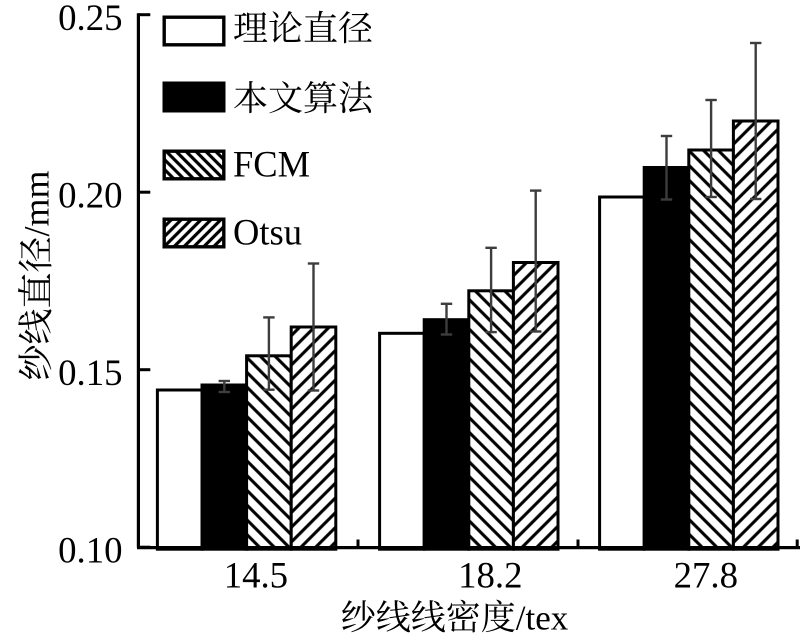 The width and height of the screenshot is (800, 644). Describe the element at coordinates (256, 575) in the screenshot. I see `svg-text: 14.5` at that location.